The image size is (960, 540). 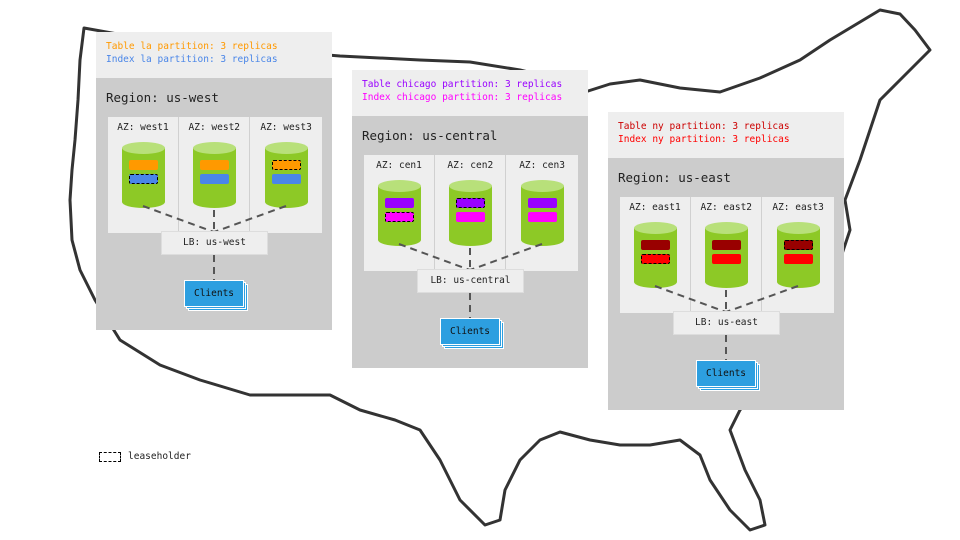 What do you see at coordinates (470, 165) in the screenshot?
I see `az-label: AZ: cen2` at bounding box center [470, 165].